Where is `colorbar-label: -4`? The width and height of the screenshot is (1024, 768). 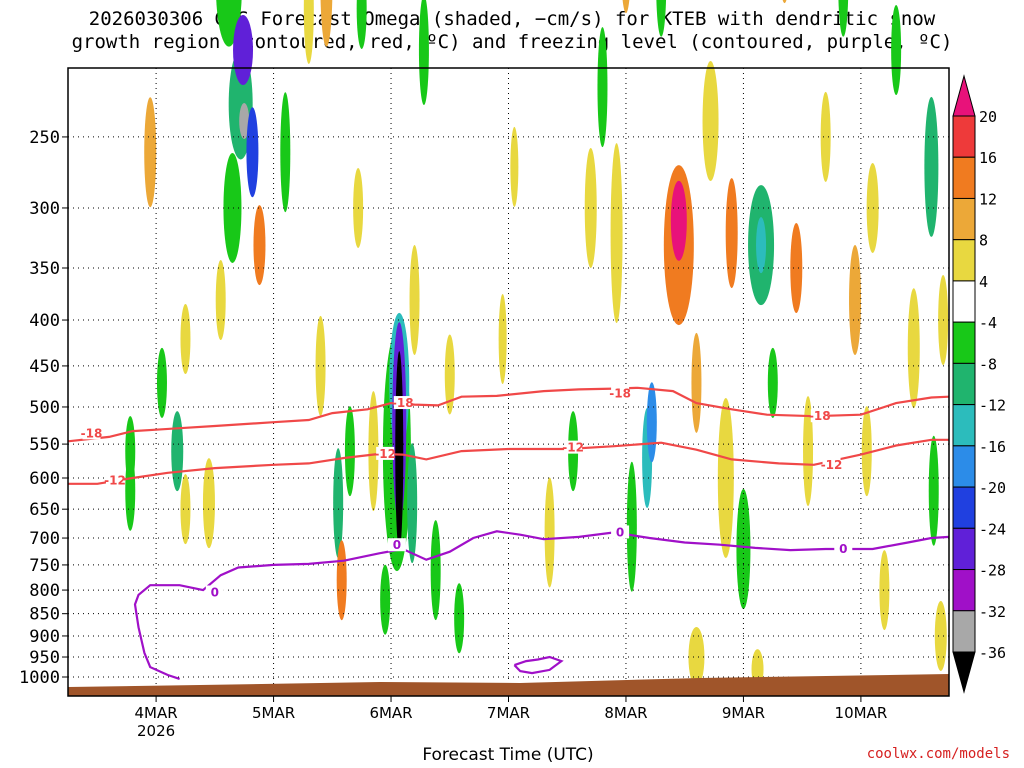
colorbar-label: -4 is located at coordinates (988, 323).